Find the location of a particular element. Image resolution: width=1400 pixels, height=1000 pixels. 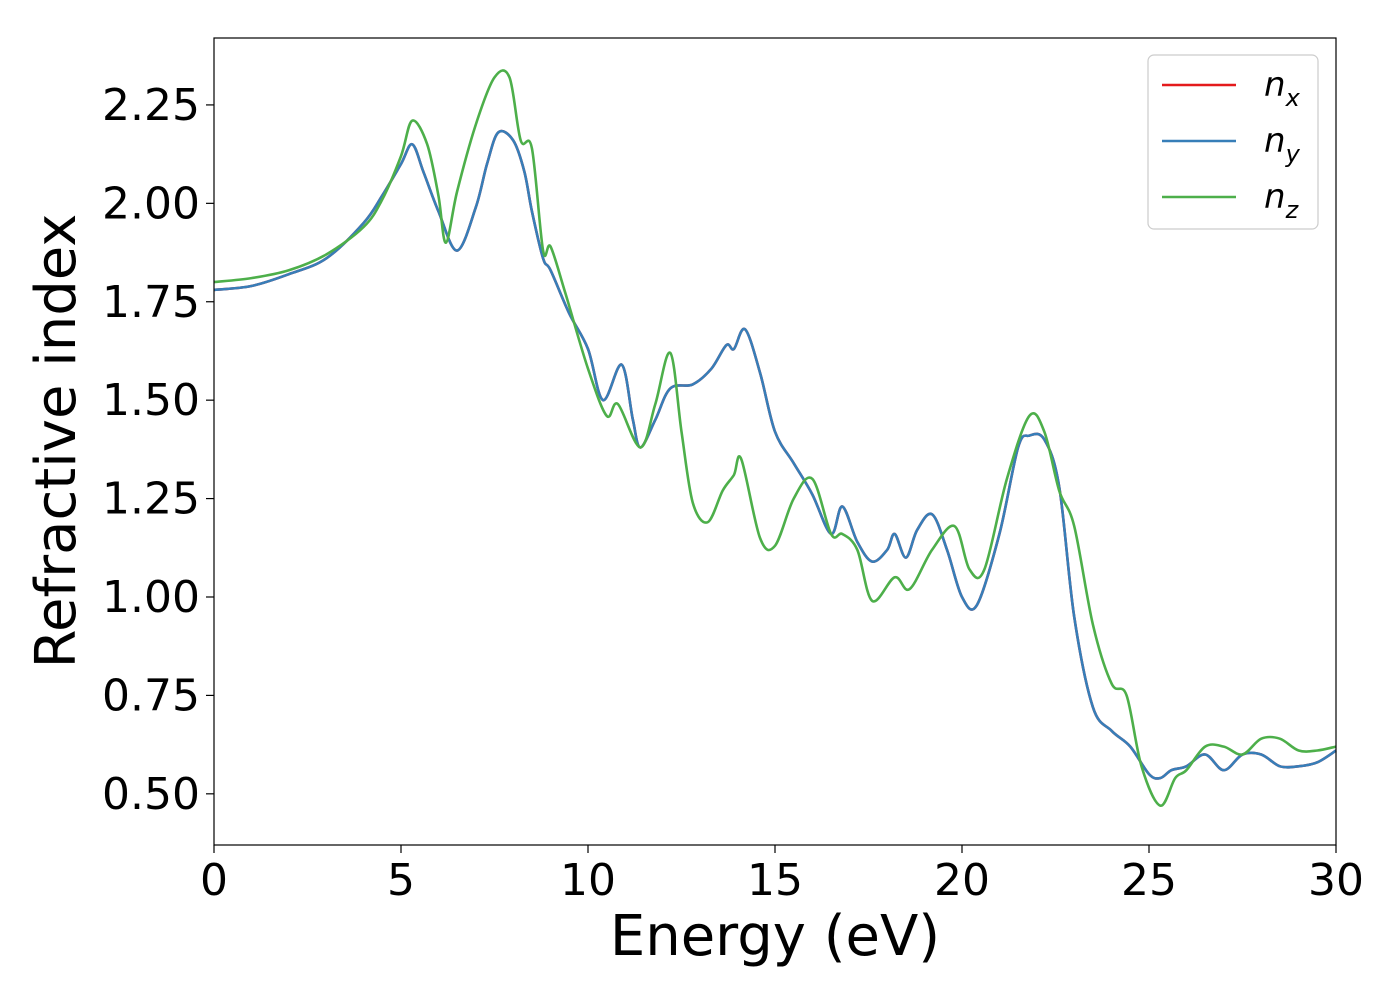

y-axis-title: Refractive index is located at coordinates (56, 441).